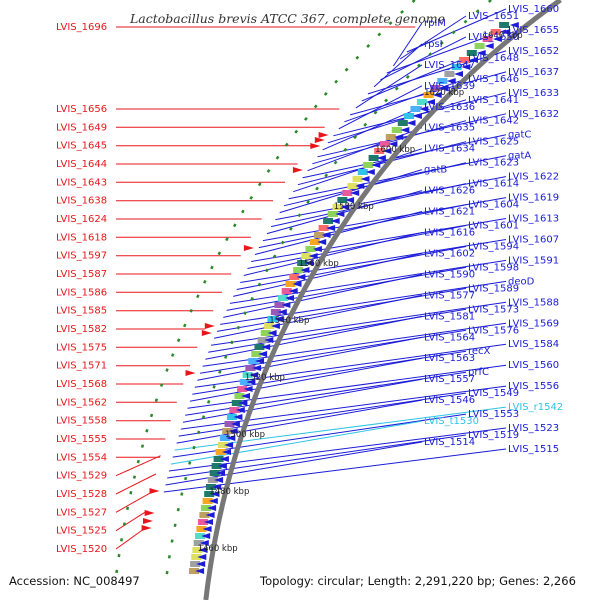 The height and width of the screenshot is (600, 600). What do you see at coordinates (81, 237) in the screenshot?
I see `left-gene-label: LVIS_1618` at bounding box center [81, 237].